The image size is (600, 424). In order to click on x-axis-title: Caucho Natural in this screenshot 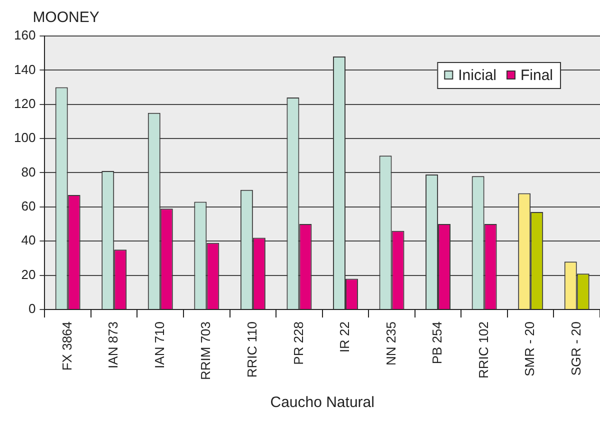, I will do `click(322, 403)`.